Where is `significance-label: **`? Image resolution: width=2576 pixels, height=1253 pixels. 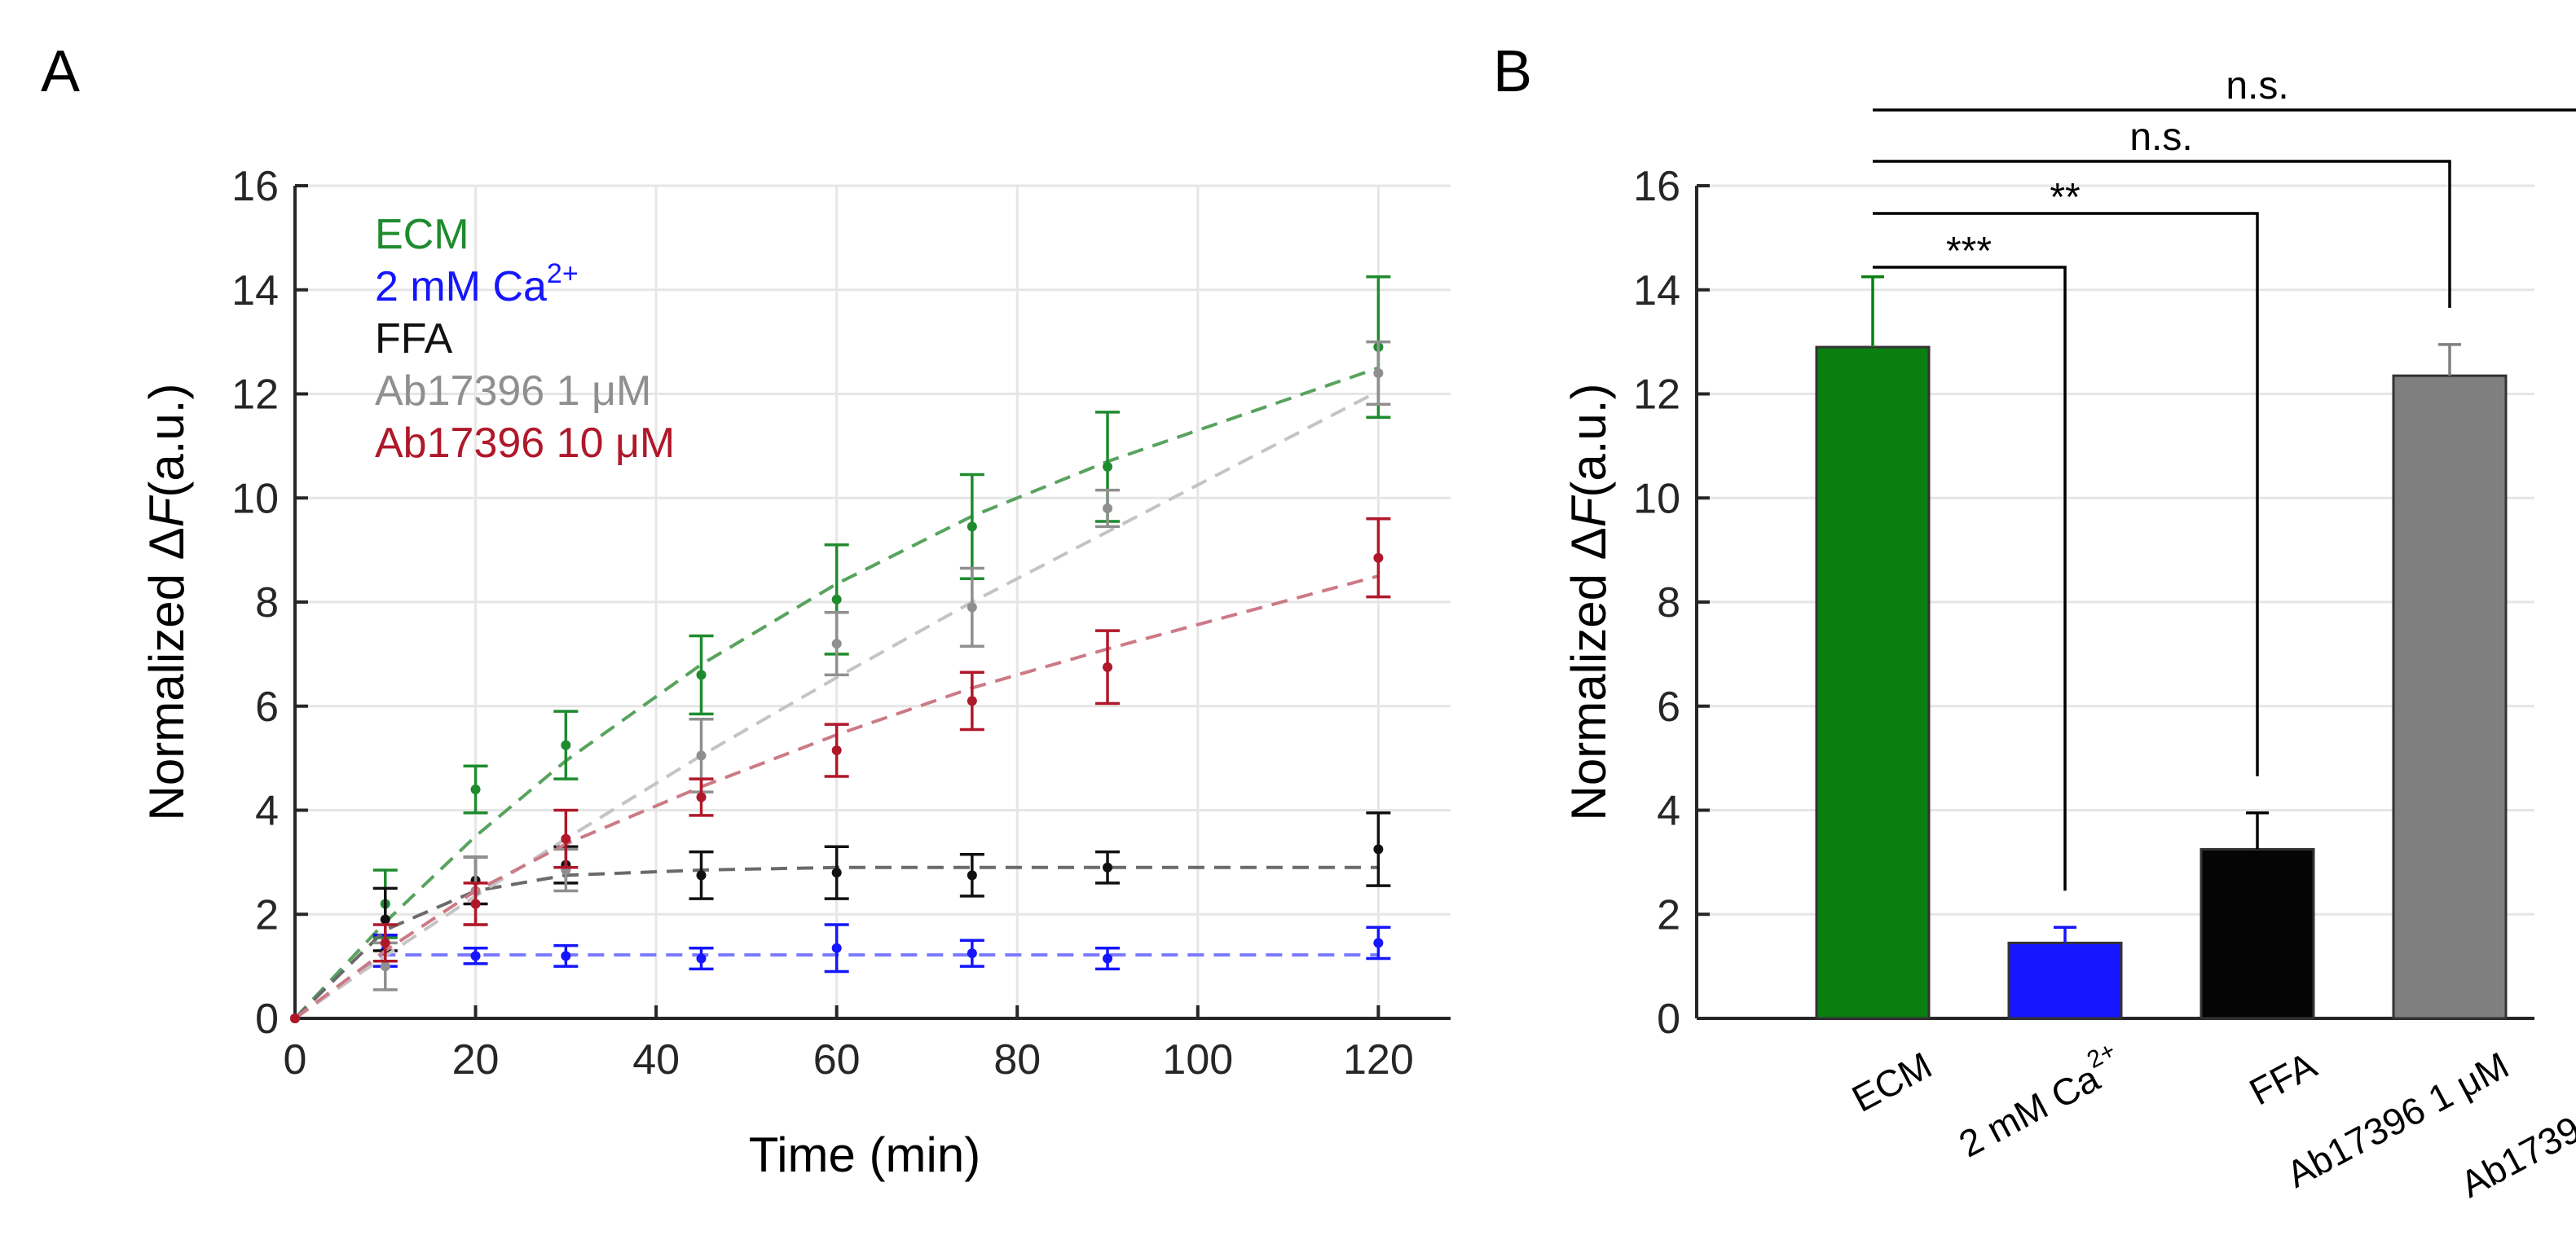 significance-label: ** is located at coordinates (2065, 197).